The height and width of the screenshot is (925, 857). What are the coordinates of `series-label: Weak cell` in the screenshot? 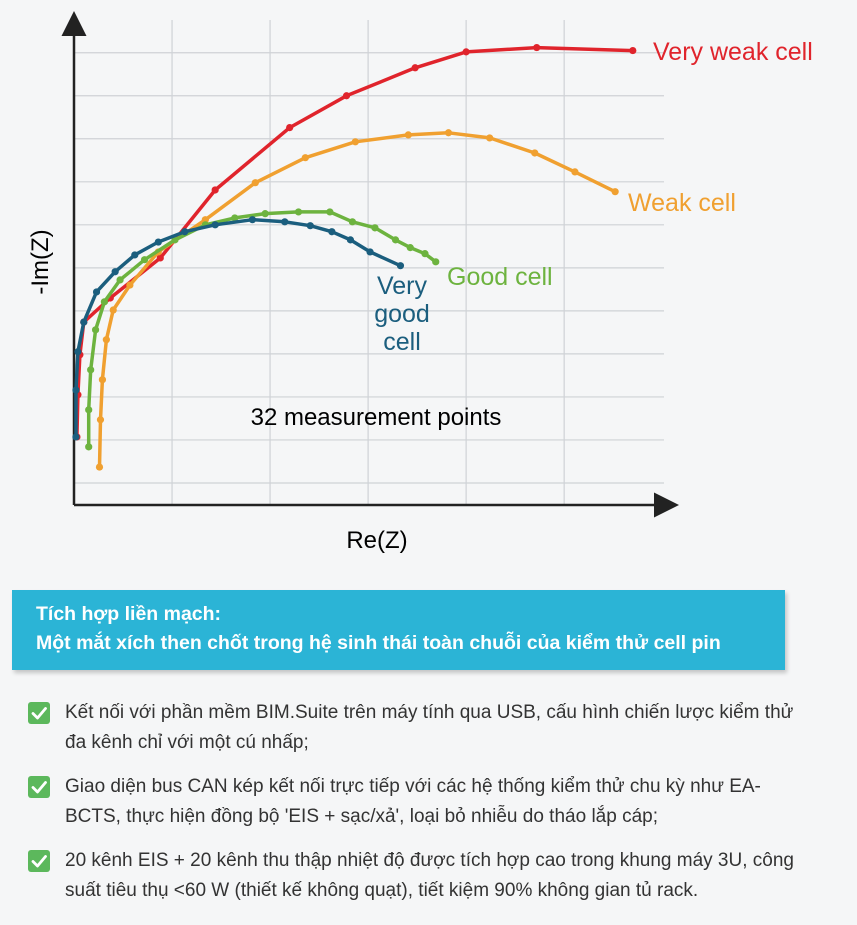 It's located at (682, 203).